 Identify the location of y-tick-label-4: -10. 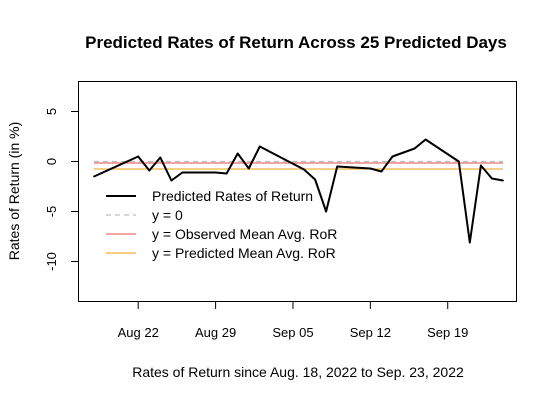
(51, 261).